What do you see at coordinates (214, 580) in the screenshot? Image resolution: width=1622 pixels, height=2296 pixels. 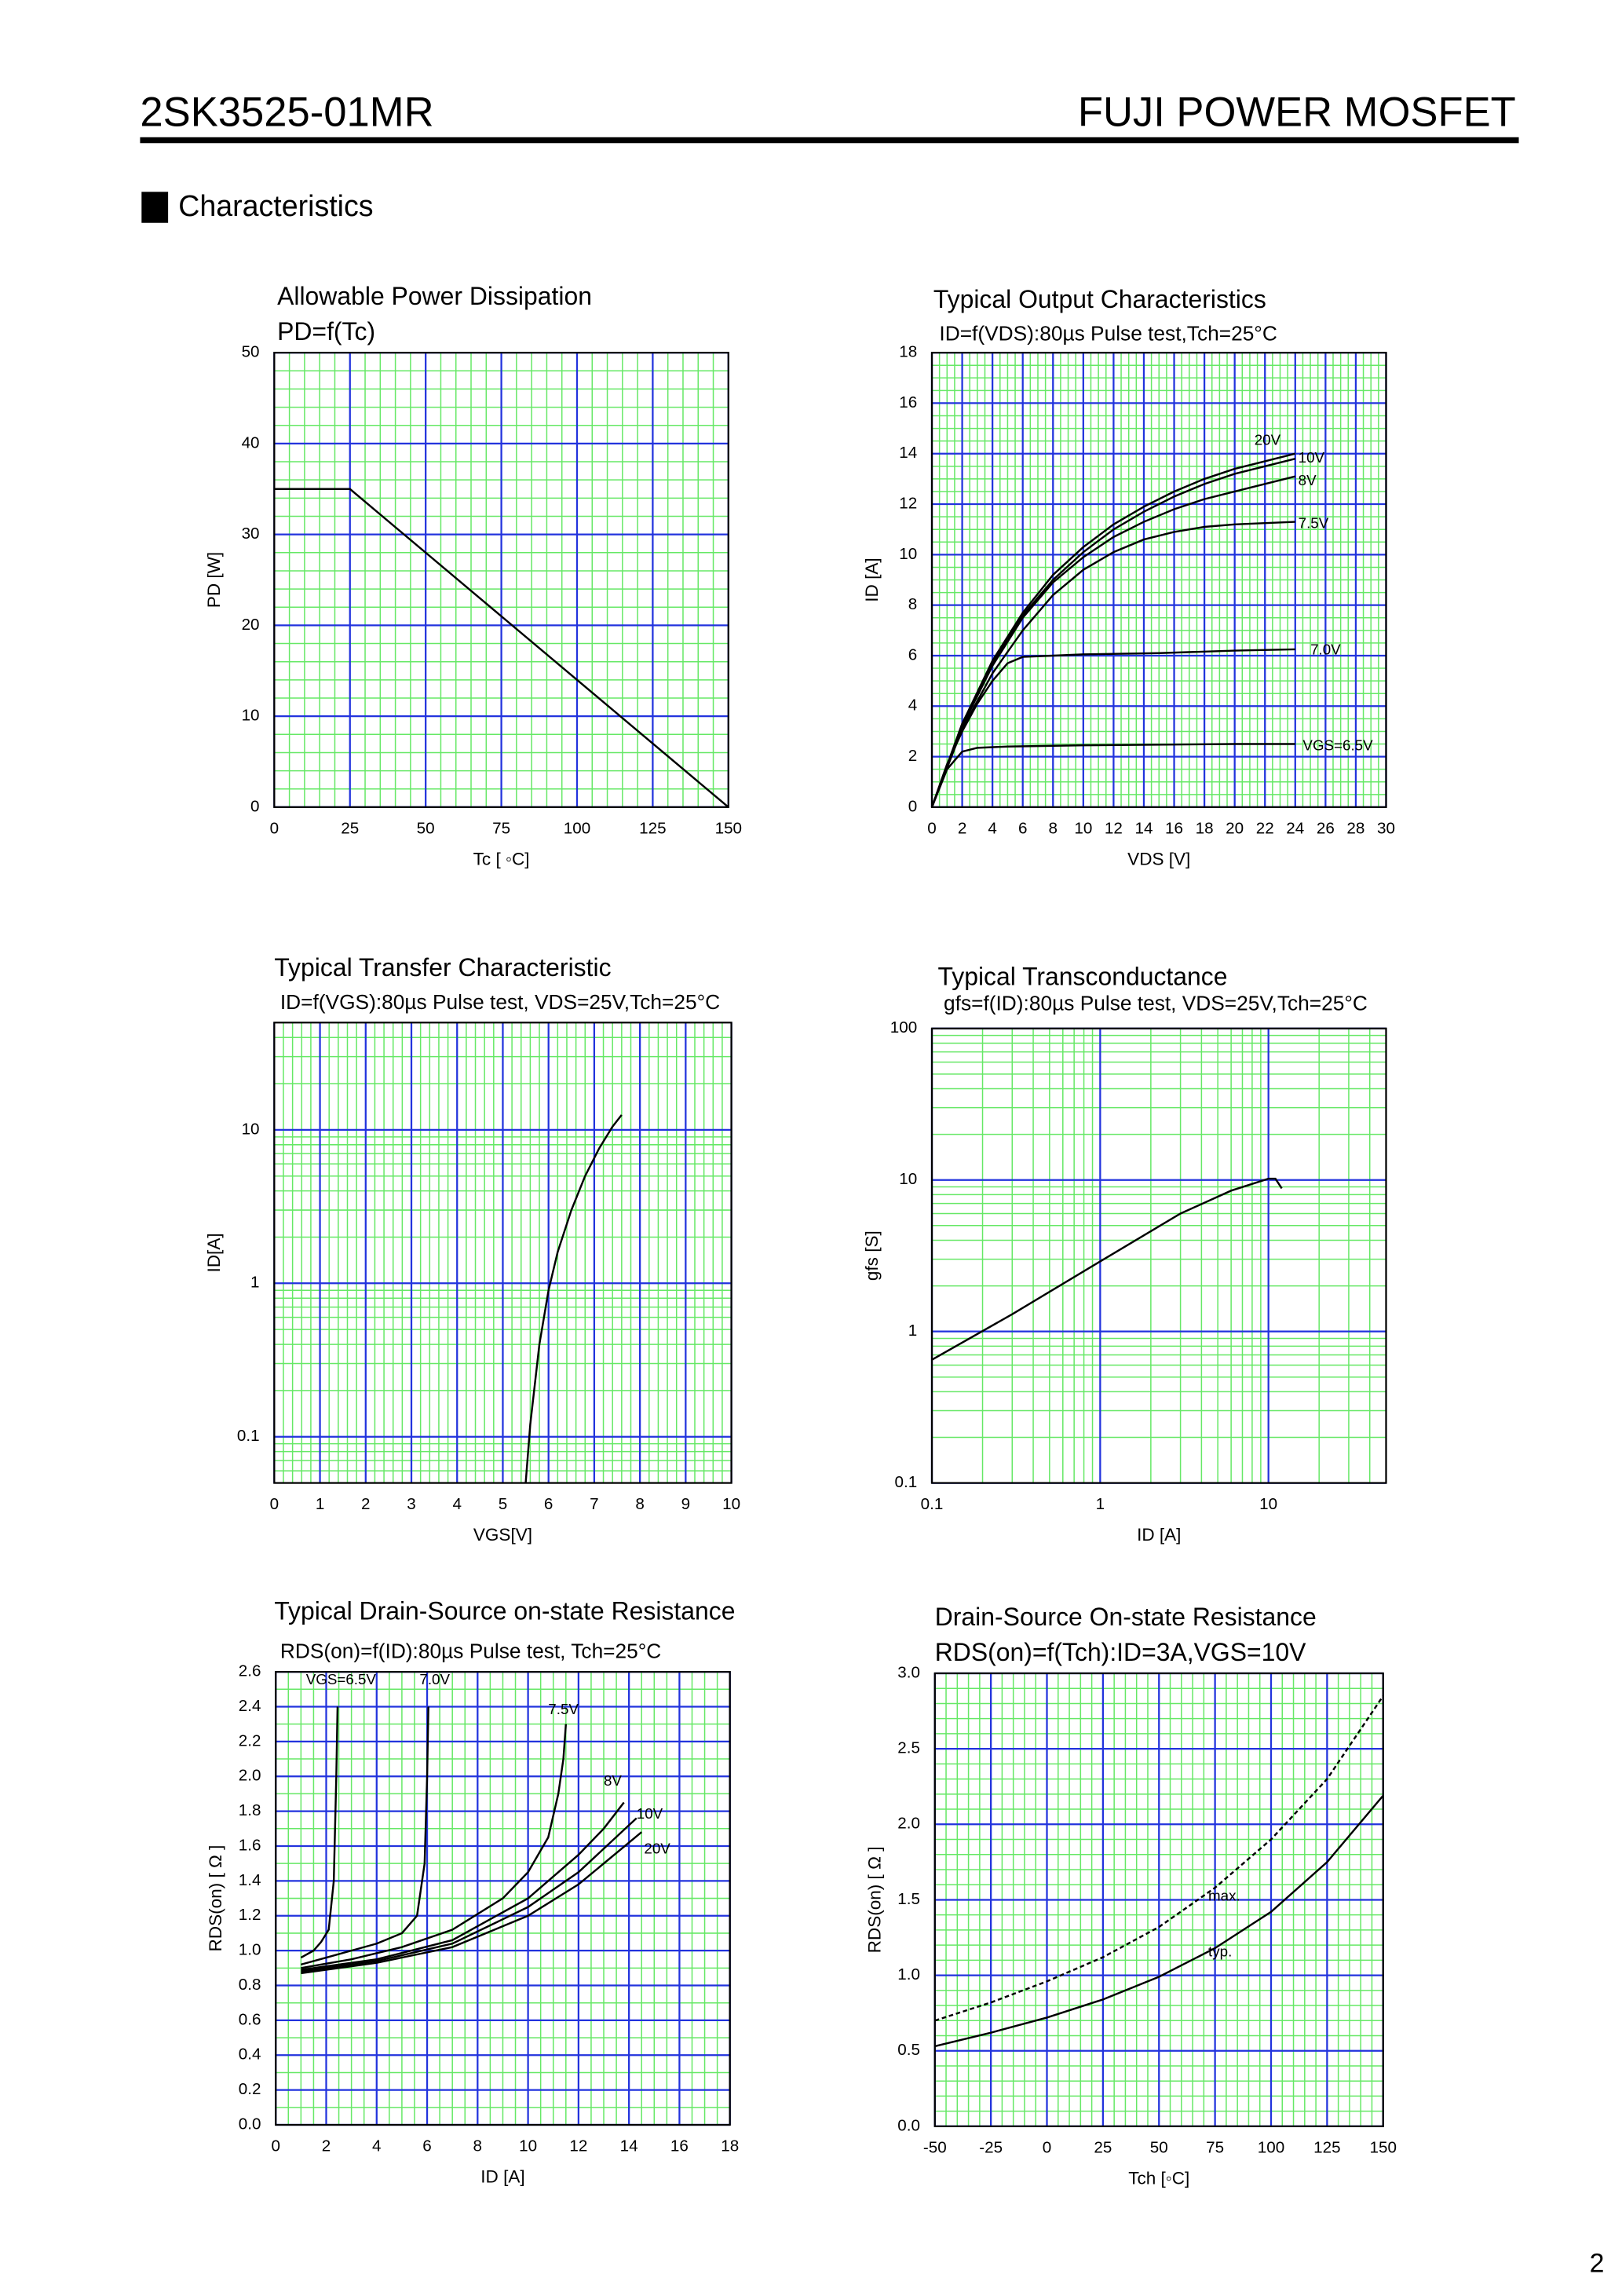 I see `y-axis-label: PD [W]` at bounding box center [214, 580].